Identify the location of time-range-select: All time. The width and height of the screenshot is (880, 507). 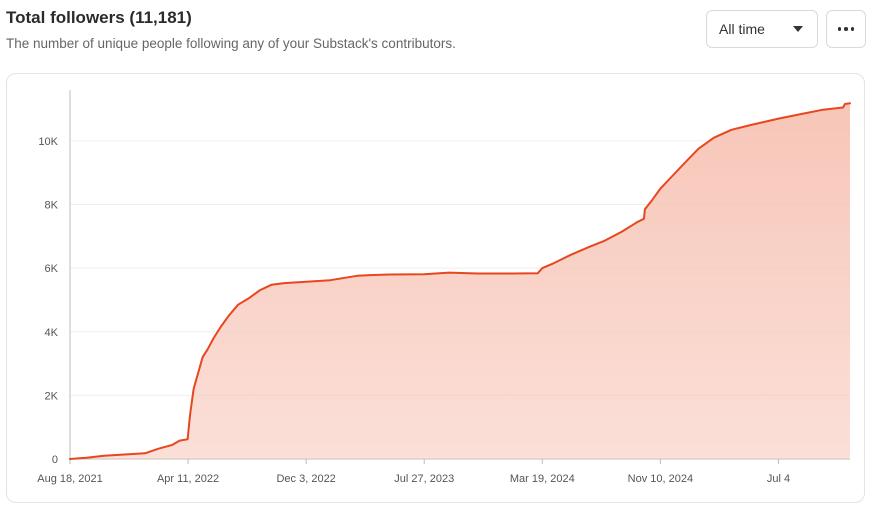
(762, 29).